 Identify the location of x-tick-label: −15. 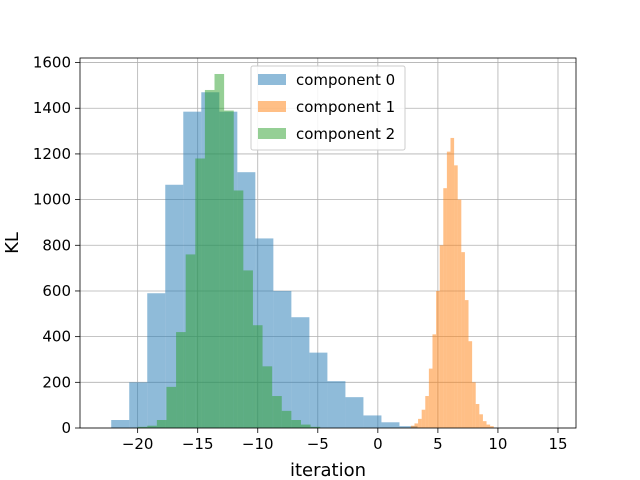
(198, 444).